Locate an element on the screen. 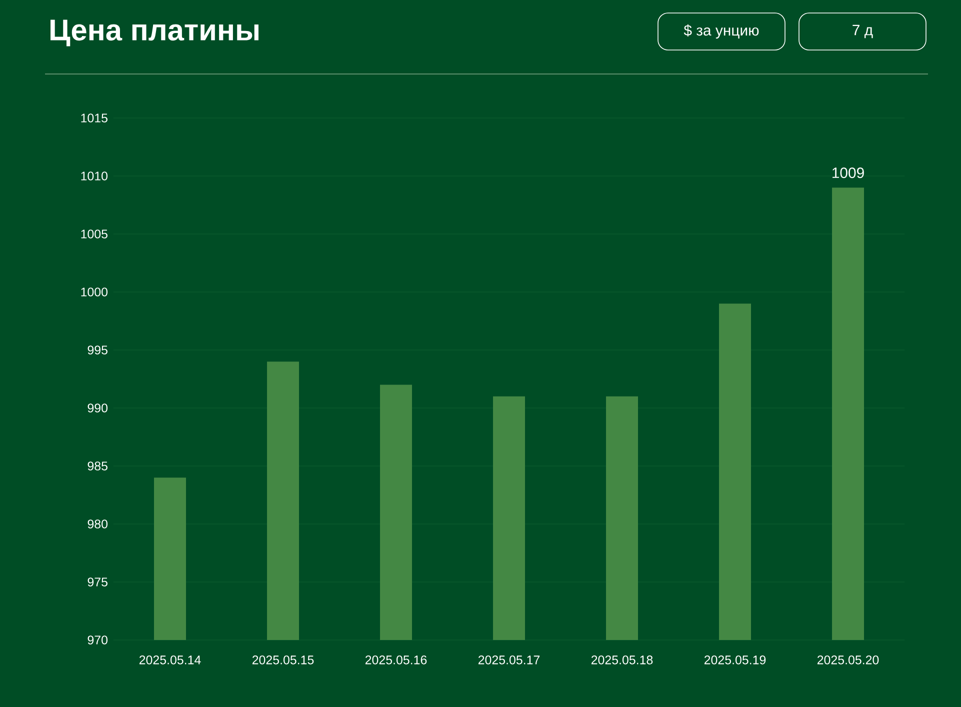 This screenshot has width=961, height=707. x-tick-label: 2025.05.18 is located at coordinates (622, 660).